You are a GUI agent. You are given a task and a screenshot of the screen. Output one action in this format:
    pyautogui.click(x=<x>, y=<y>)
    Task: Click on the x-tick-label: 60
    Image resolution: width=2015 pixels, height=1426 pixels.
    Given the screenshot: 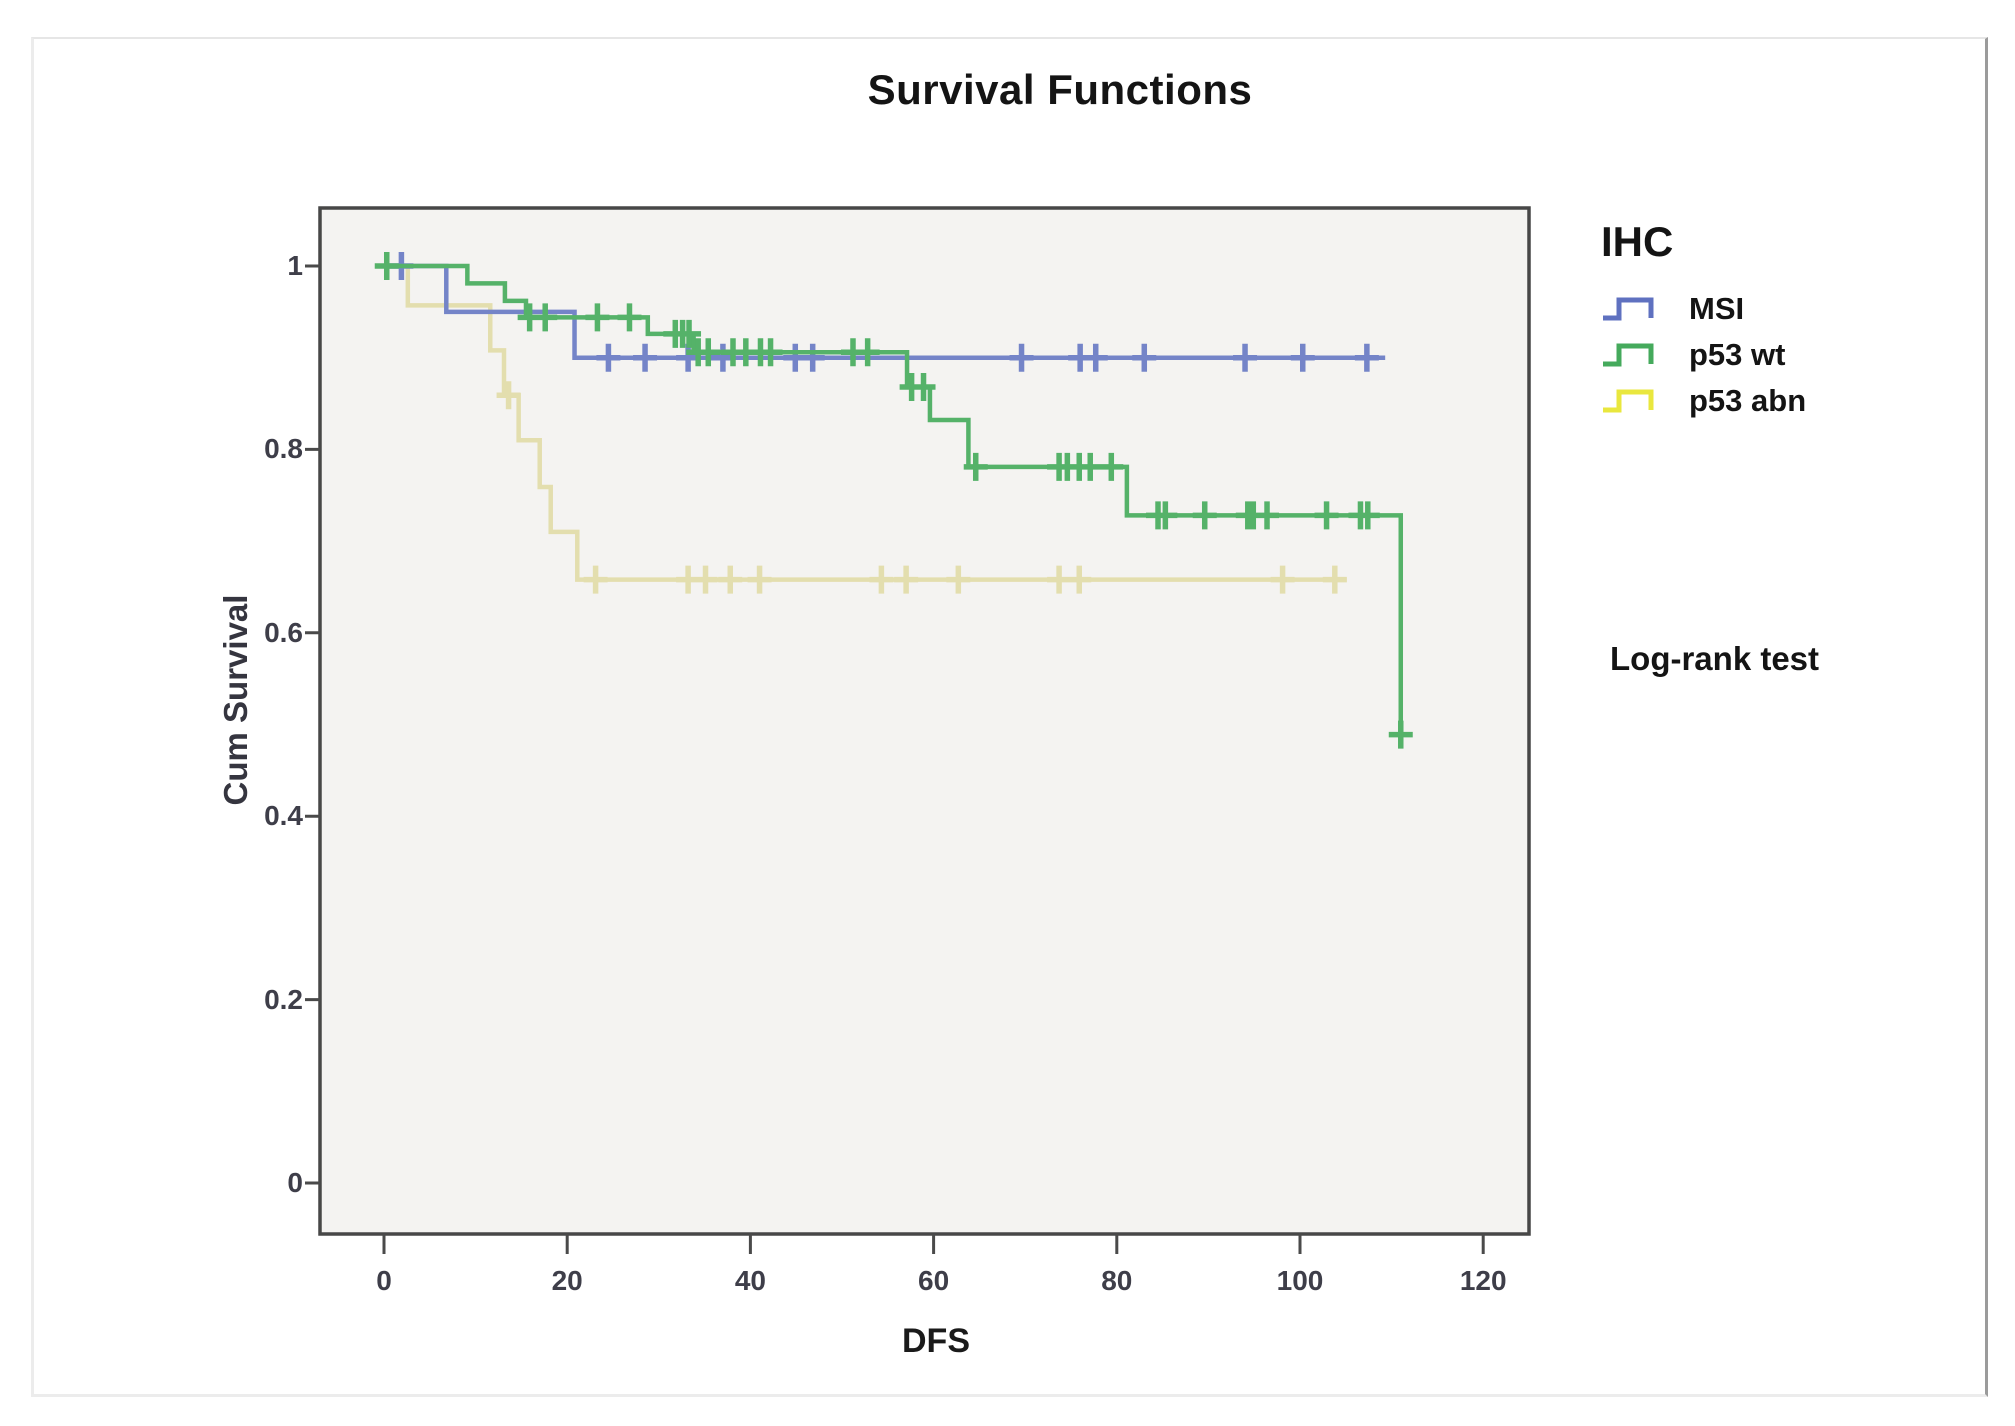 What is the action you would take?
    pyautogui.click(x=934, y=1280)
    